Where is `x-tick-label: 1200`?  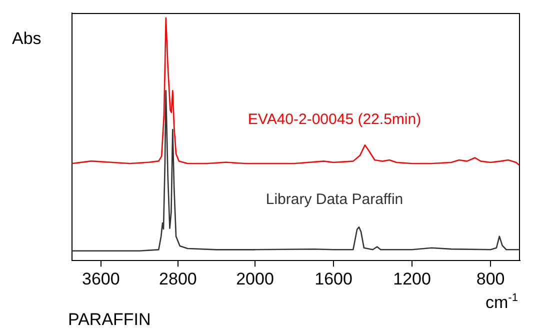 x-tick-label: 1200 is located at coordinates (412, 278).